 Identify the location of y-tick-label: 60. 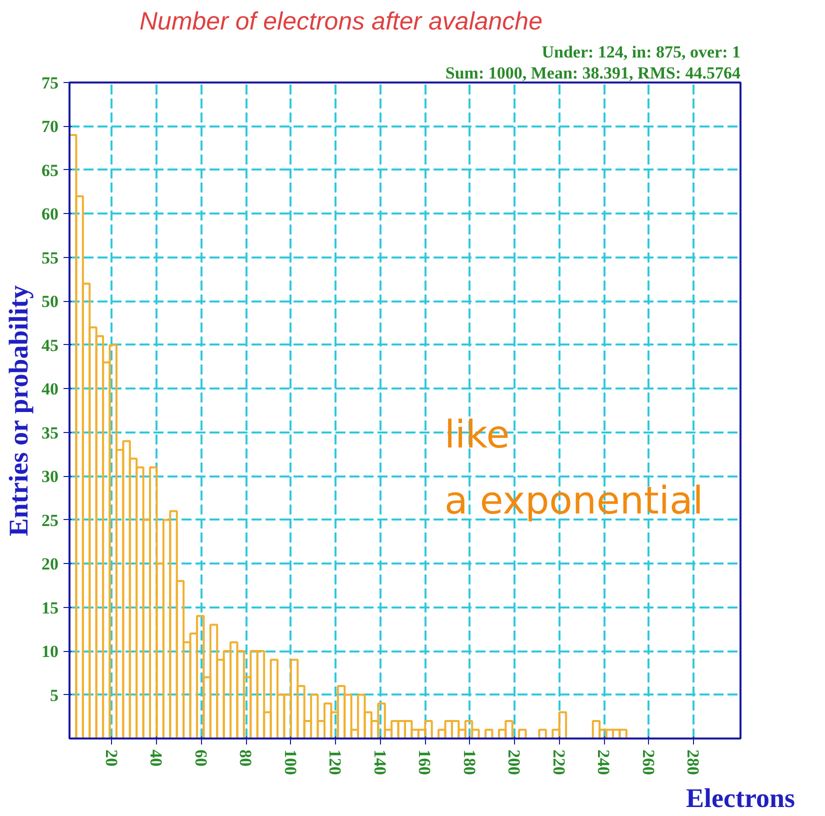
(50, 214).